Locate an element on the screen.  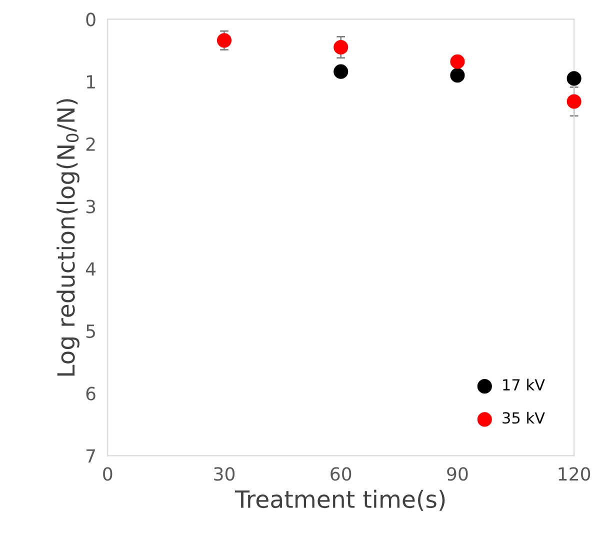
y-tick-label: 4 is located at coordinates (91, 269).